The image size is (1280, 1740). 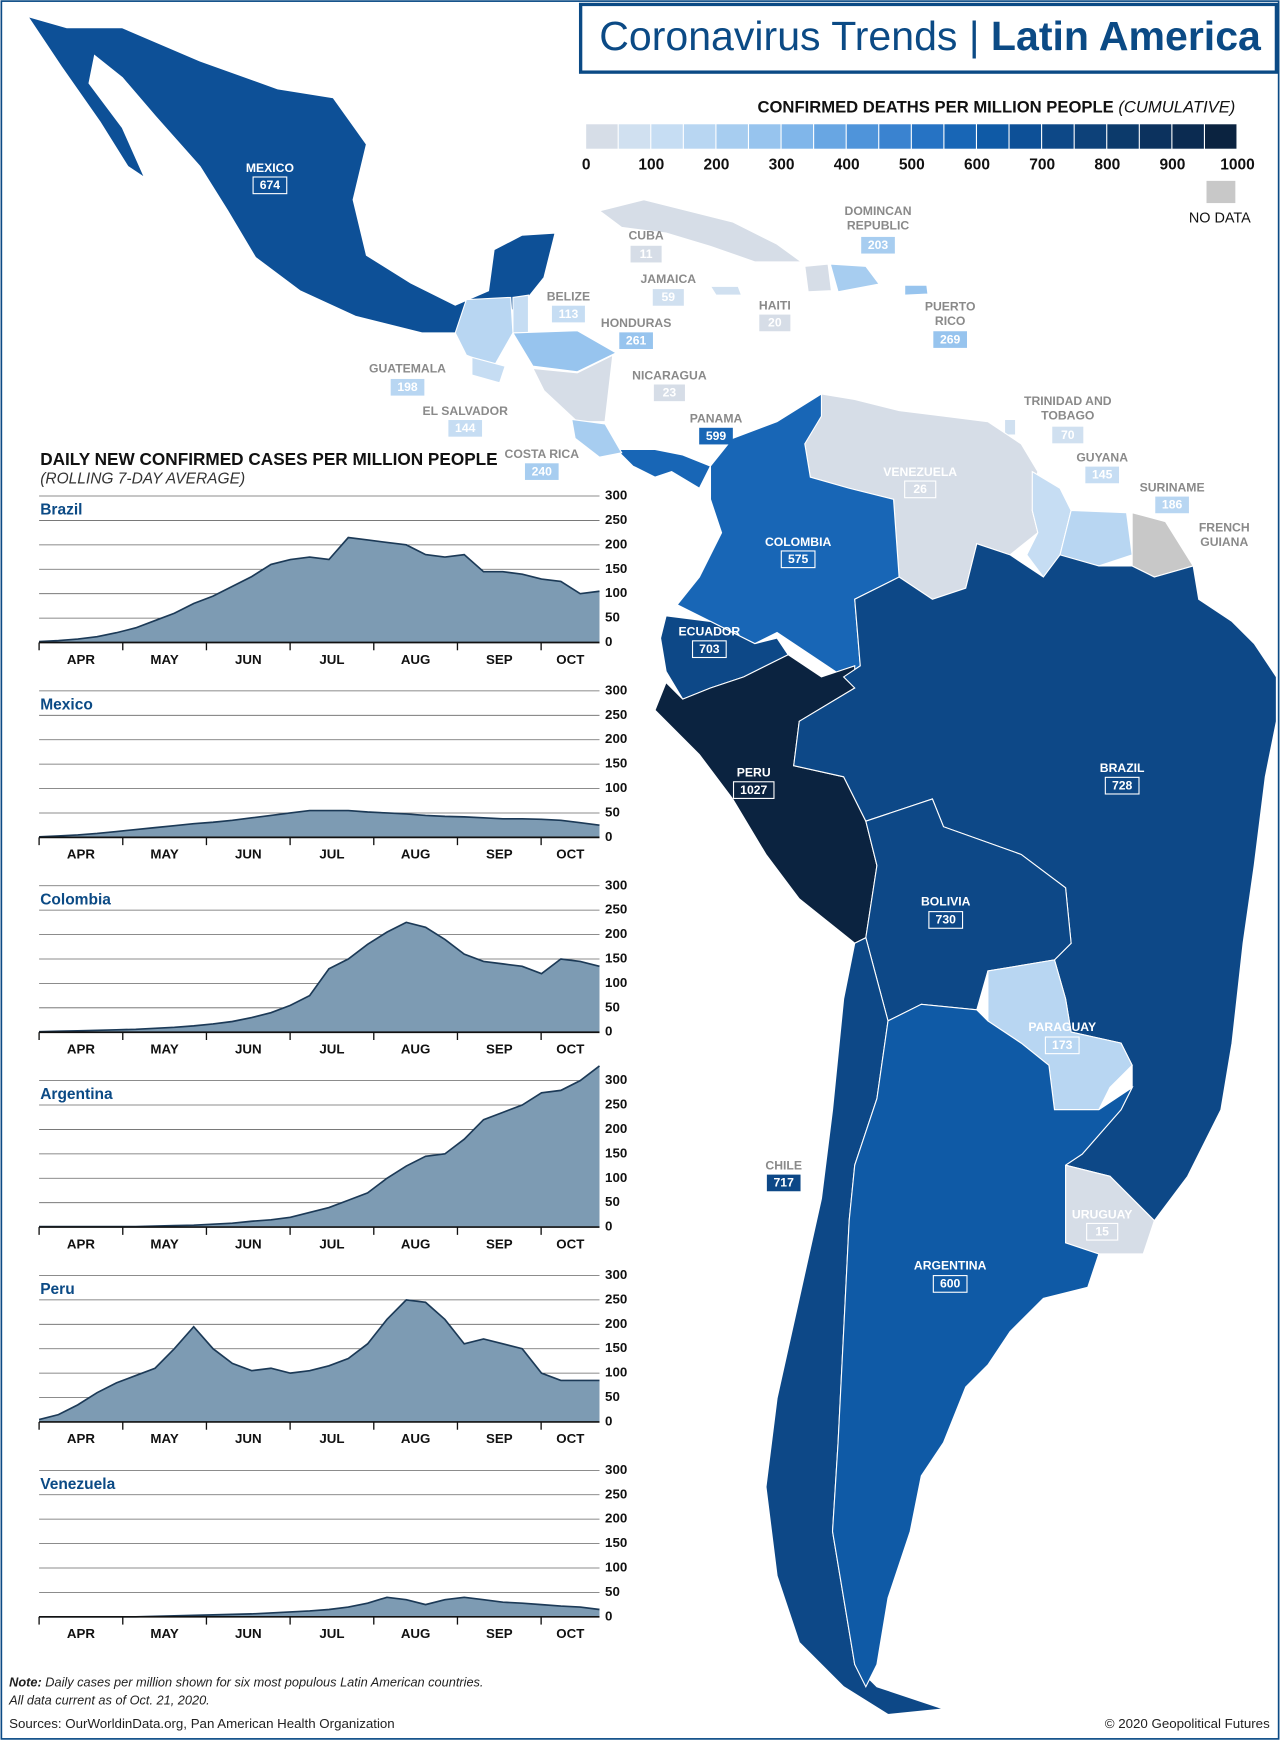 I want to click on country-label: CHILE, so click(x=783, y=1166).